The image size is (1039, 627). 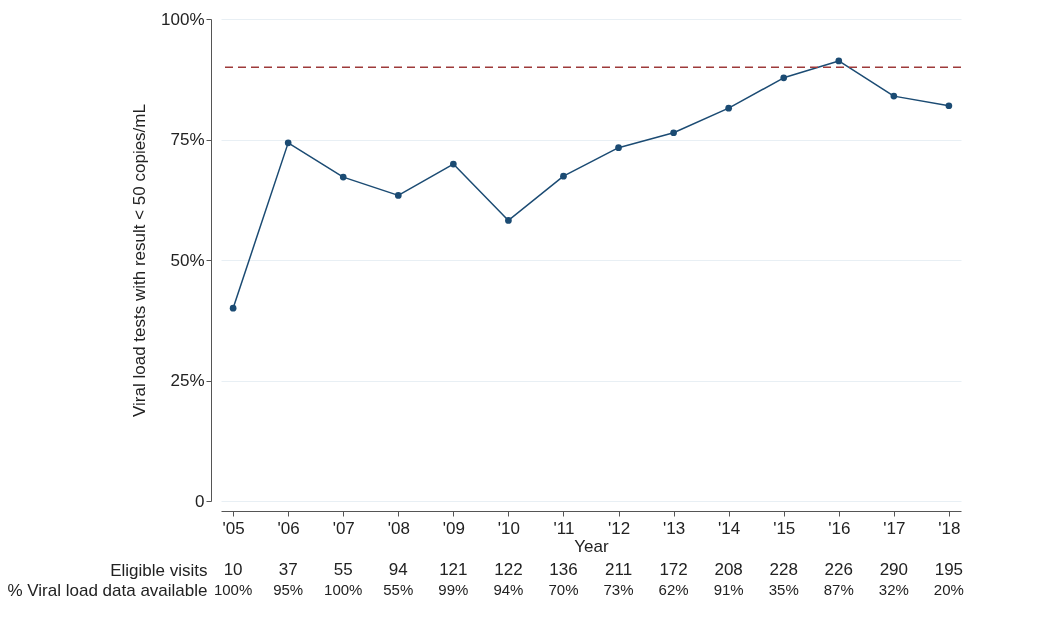 I want to click on x-tick-label: '18, so click(x=949, y=528).